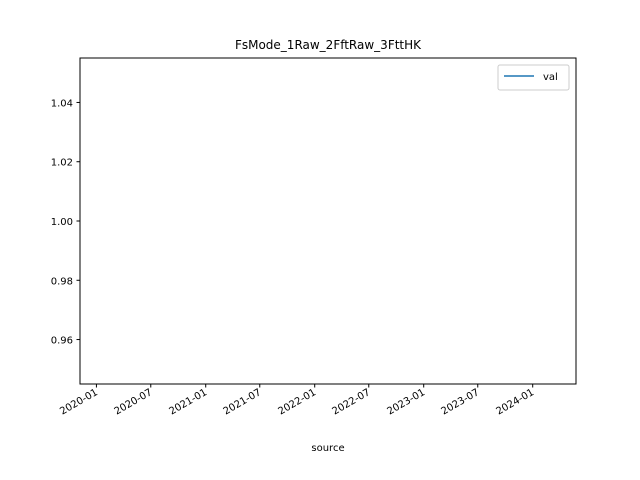  Describe the element at coordinates (62, 103) in the screenshot. I see `y-tick-label: 1.04` at that location.